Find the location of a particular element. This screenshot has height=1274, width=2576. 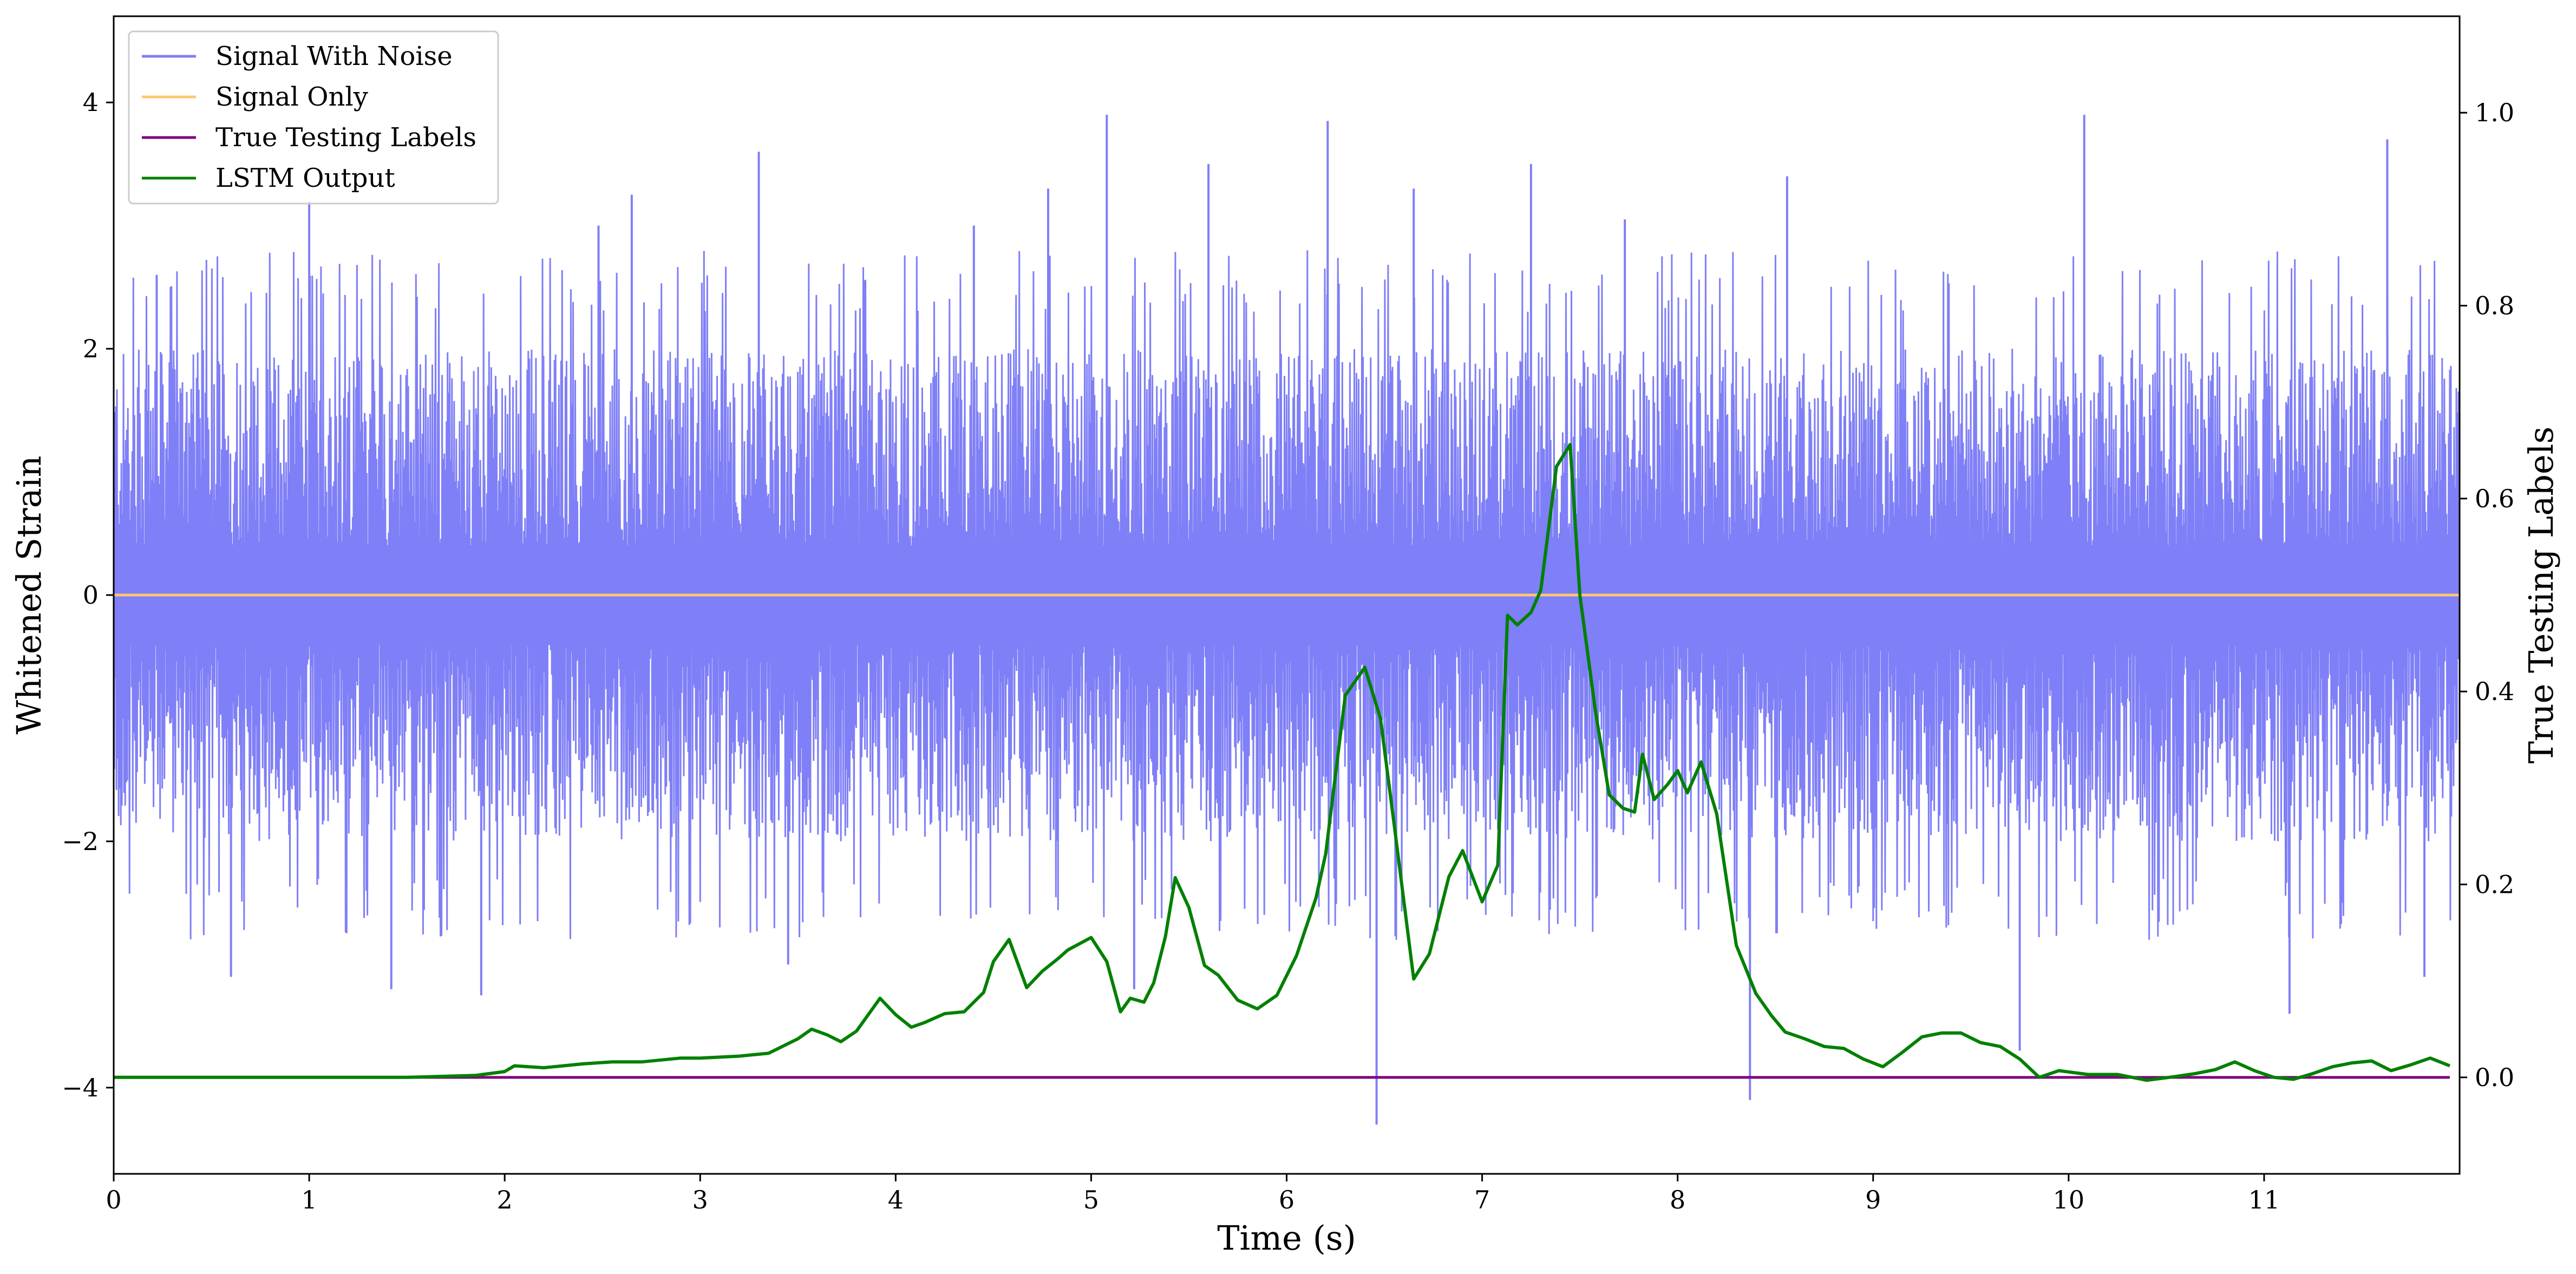

x-tick-label-8: 8 is located at coordinates (1677, 1199).